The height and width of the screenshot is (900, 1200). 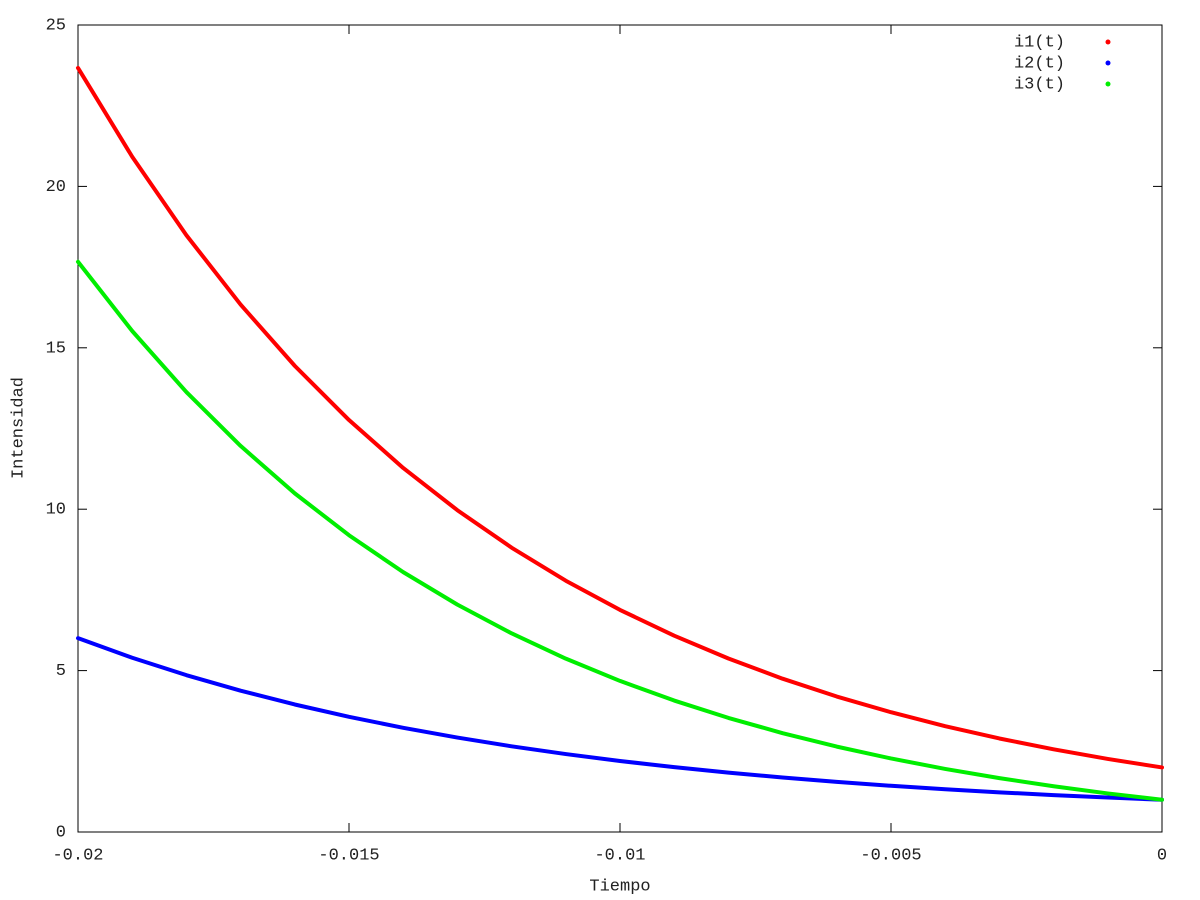 What do you see at coordinates (1039, 42) in the screenshot?
I see `legend-label: i1(t)` at bounding box center [1039, 42].